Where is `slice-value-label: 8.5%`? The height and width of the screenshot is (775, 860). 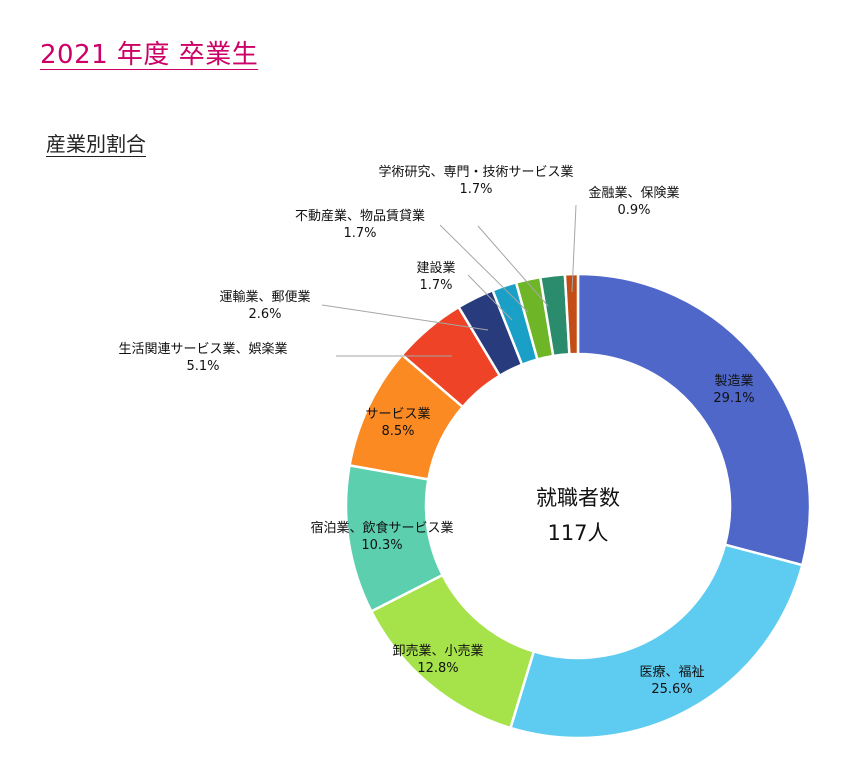 slice-value-label: 8.5% is located at coordinates (397, 431).